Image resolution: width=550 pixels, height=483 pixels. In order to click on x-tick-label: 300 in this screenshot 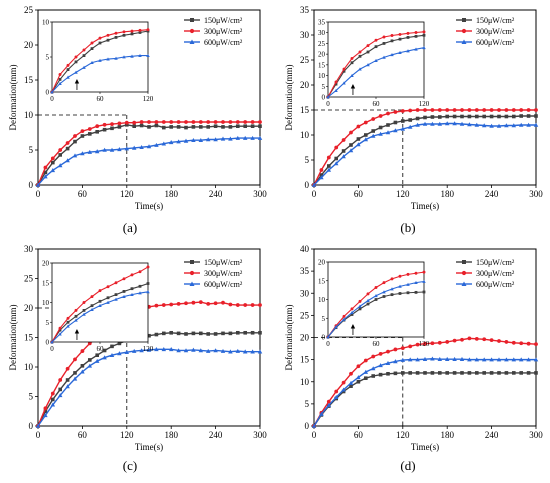, I will do `click(260, 194)`.